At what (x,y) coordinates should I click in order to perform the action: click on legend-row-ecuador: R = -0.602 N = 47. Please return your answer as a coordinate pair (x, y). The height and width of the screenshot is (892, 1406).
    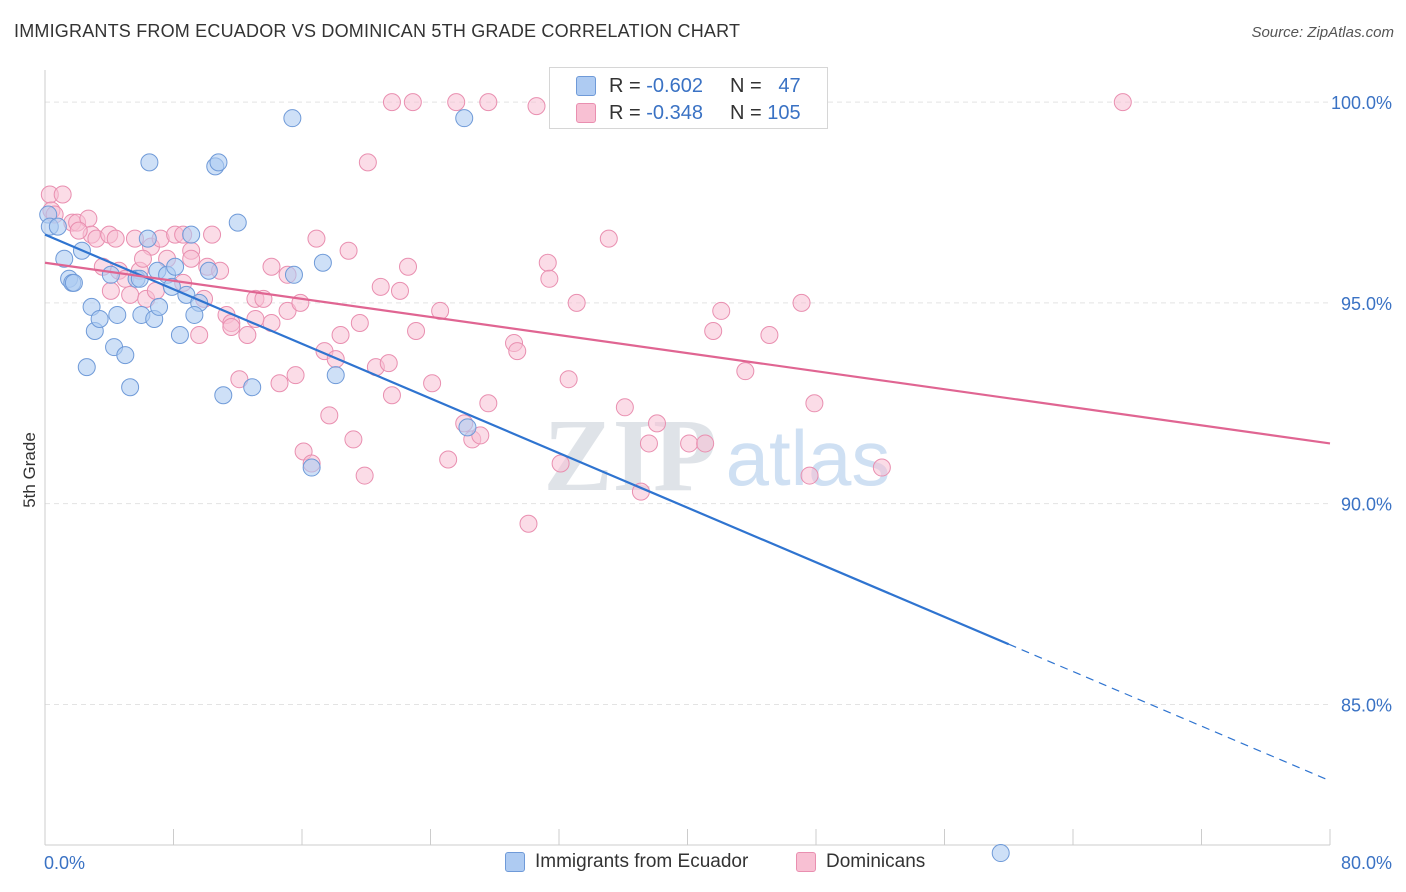
    Looking at the image, I should click on (688, 86).